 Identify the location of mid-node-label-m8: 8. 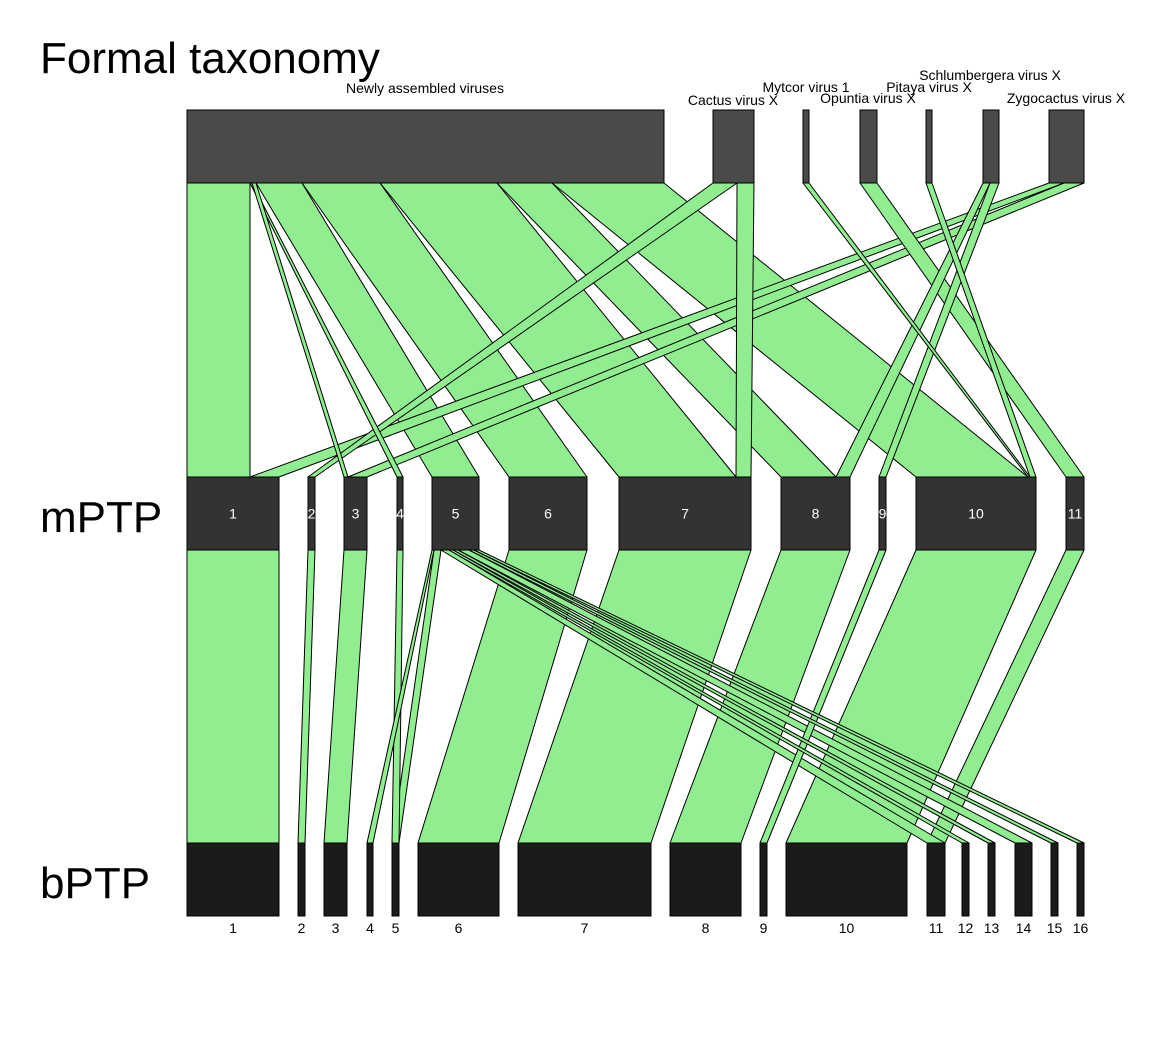
(816, 514).